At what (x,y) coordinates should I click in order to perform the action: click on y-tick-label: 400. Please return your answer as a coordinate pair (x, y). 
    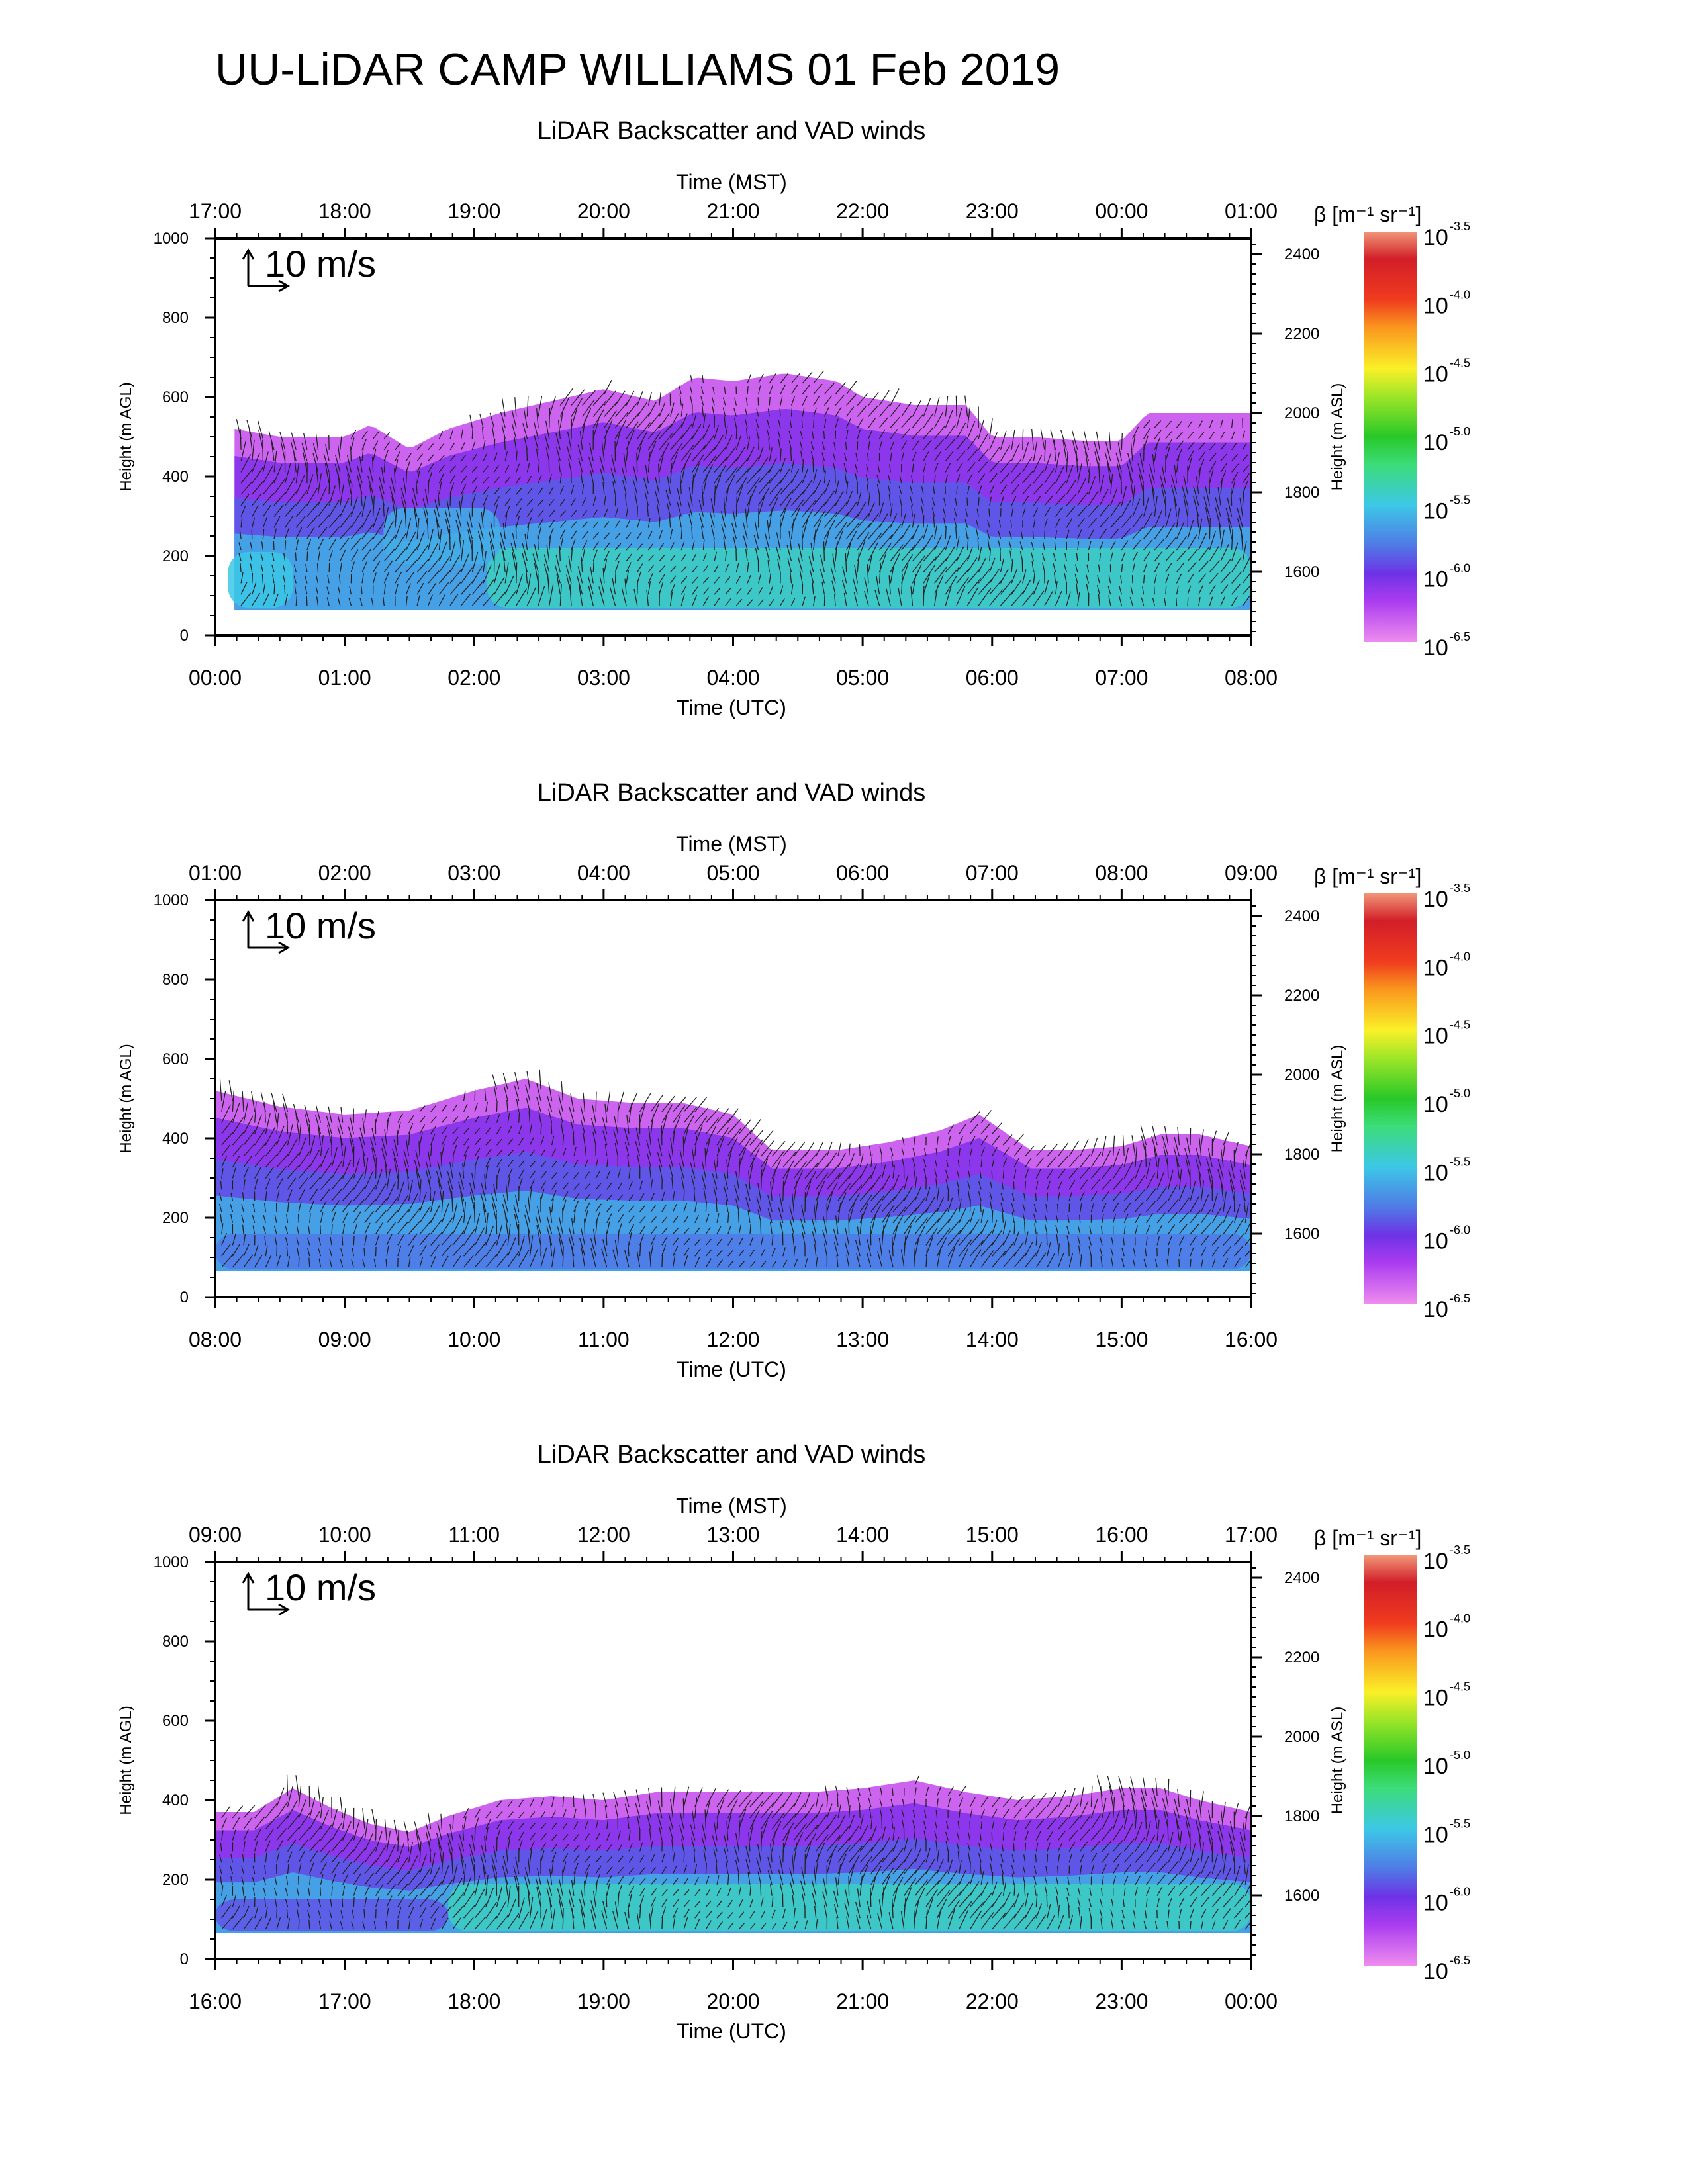
    Looking at the image, I should click on (175, 477).